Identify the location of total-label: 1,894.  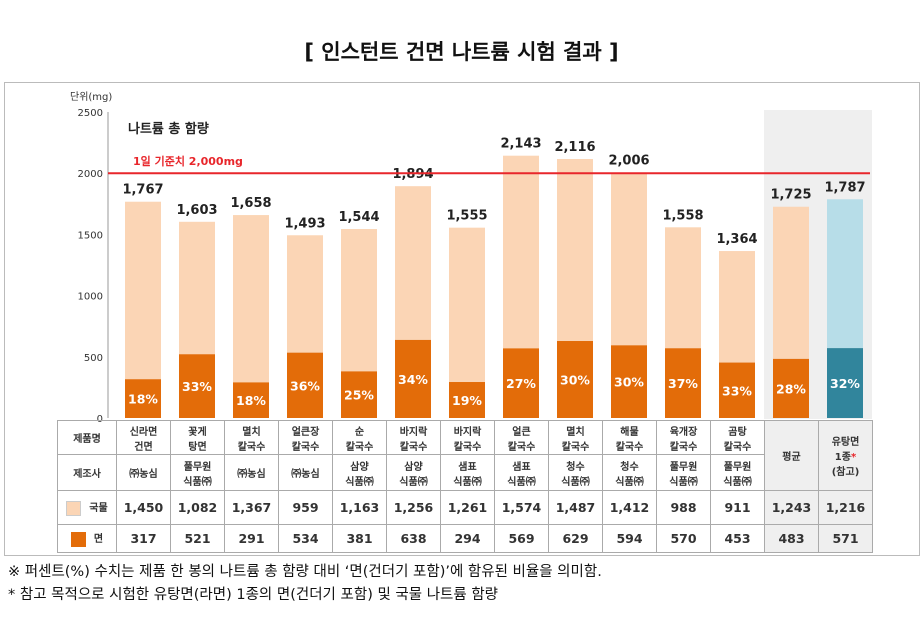
(412, 174).